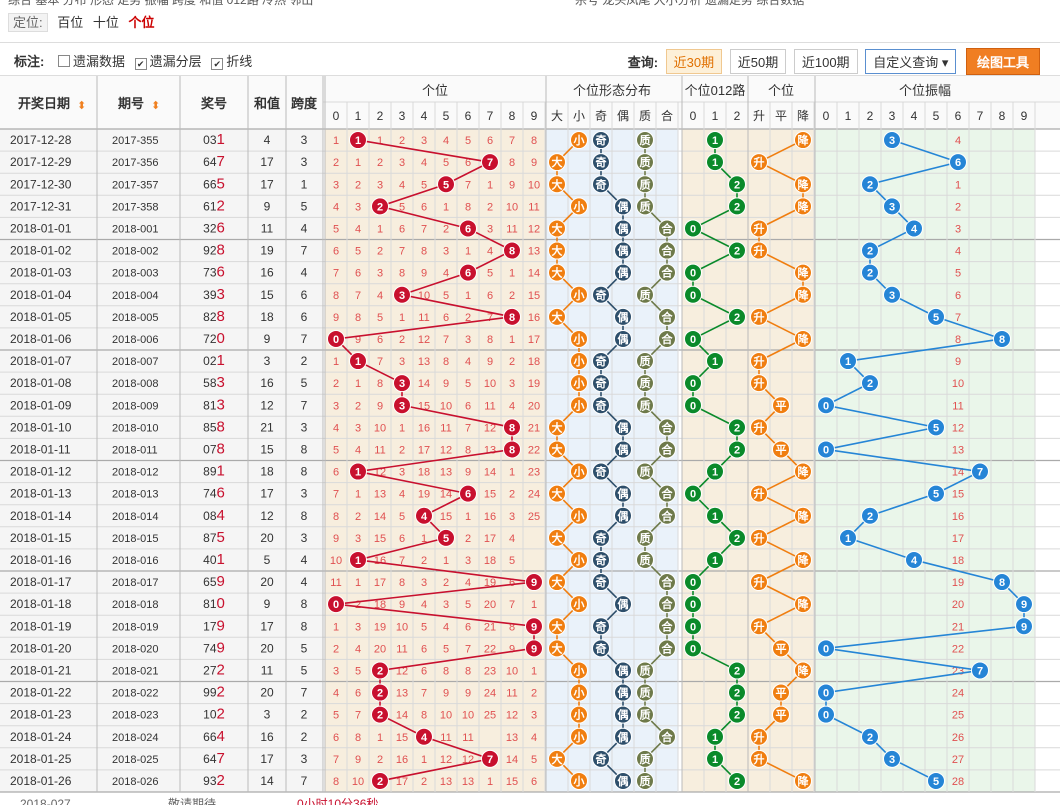 This screenshot has width=1060, height=805. Describe the element at coordinates (105, 22) in the screenshot. I see `position-tens: 十位` at that location.